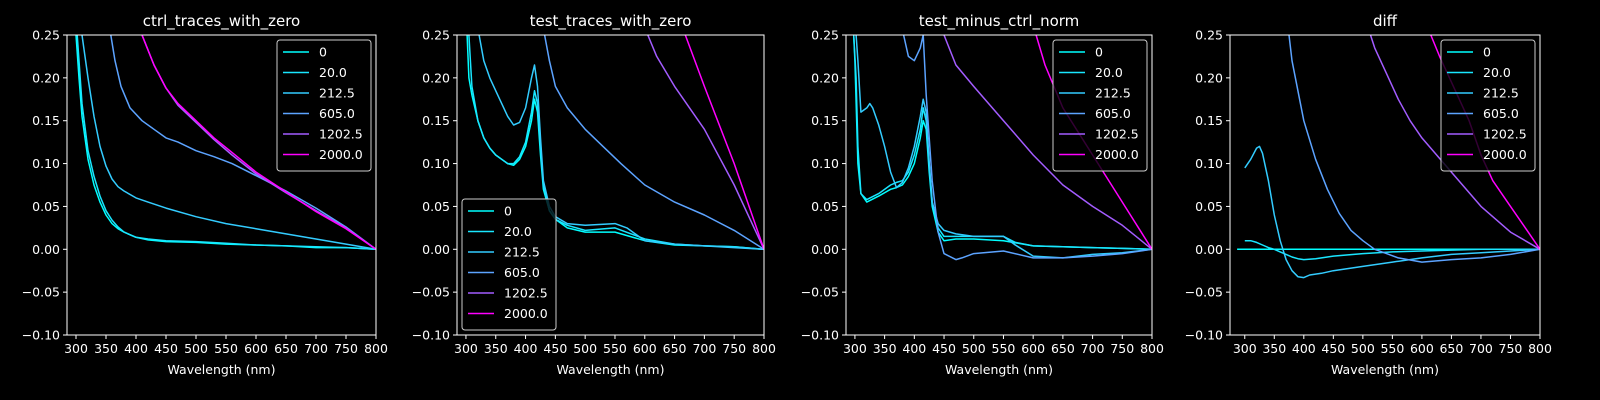 The width and height of the screenshot is (1600, 400). What do you see at coordinates (1385, 21) in the screenshot?
I see `chart-title: diff` at bounding box center [1385, 21].